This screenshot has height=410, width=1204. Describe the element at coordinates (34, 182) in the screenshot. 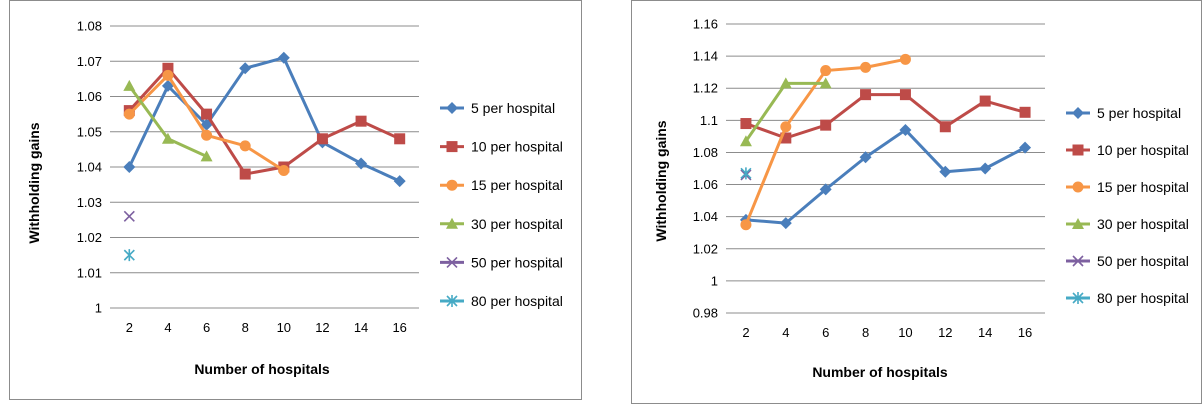

I see `y-axis-title: Withholding gains` at that location.